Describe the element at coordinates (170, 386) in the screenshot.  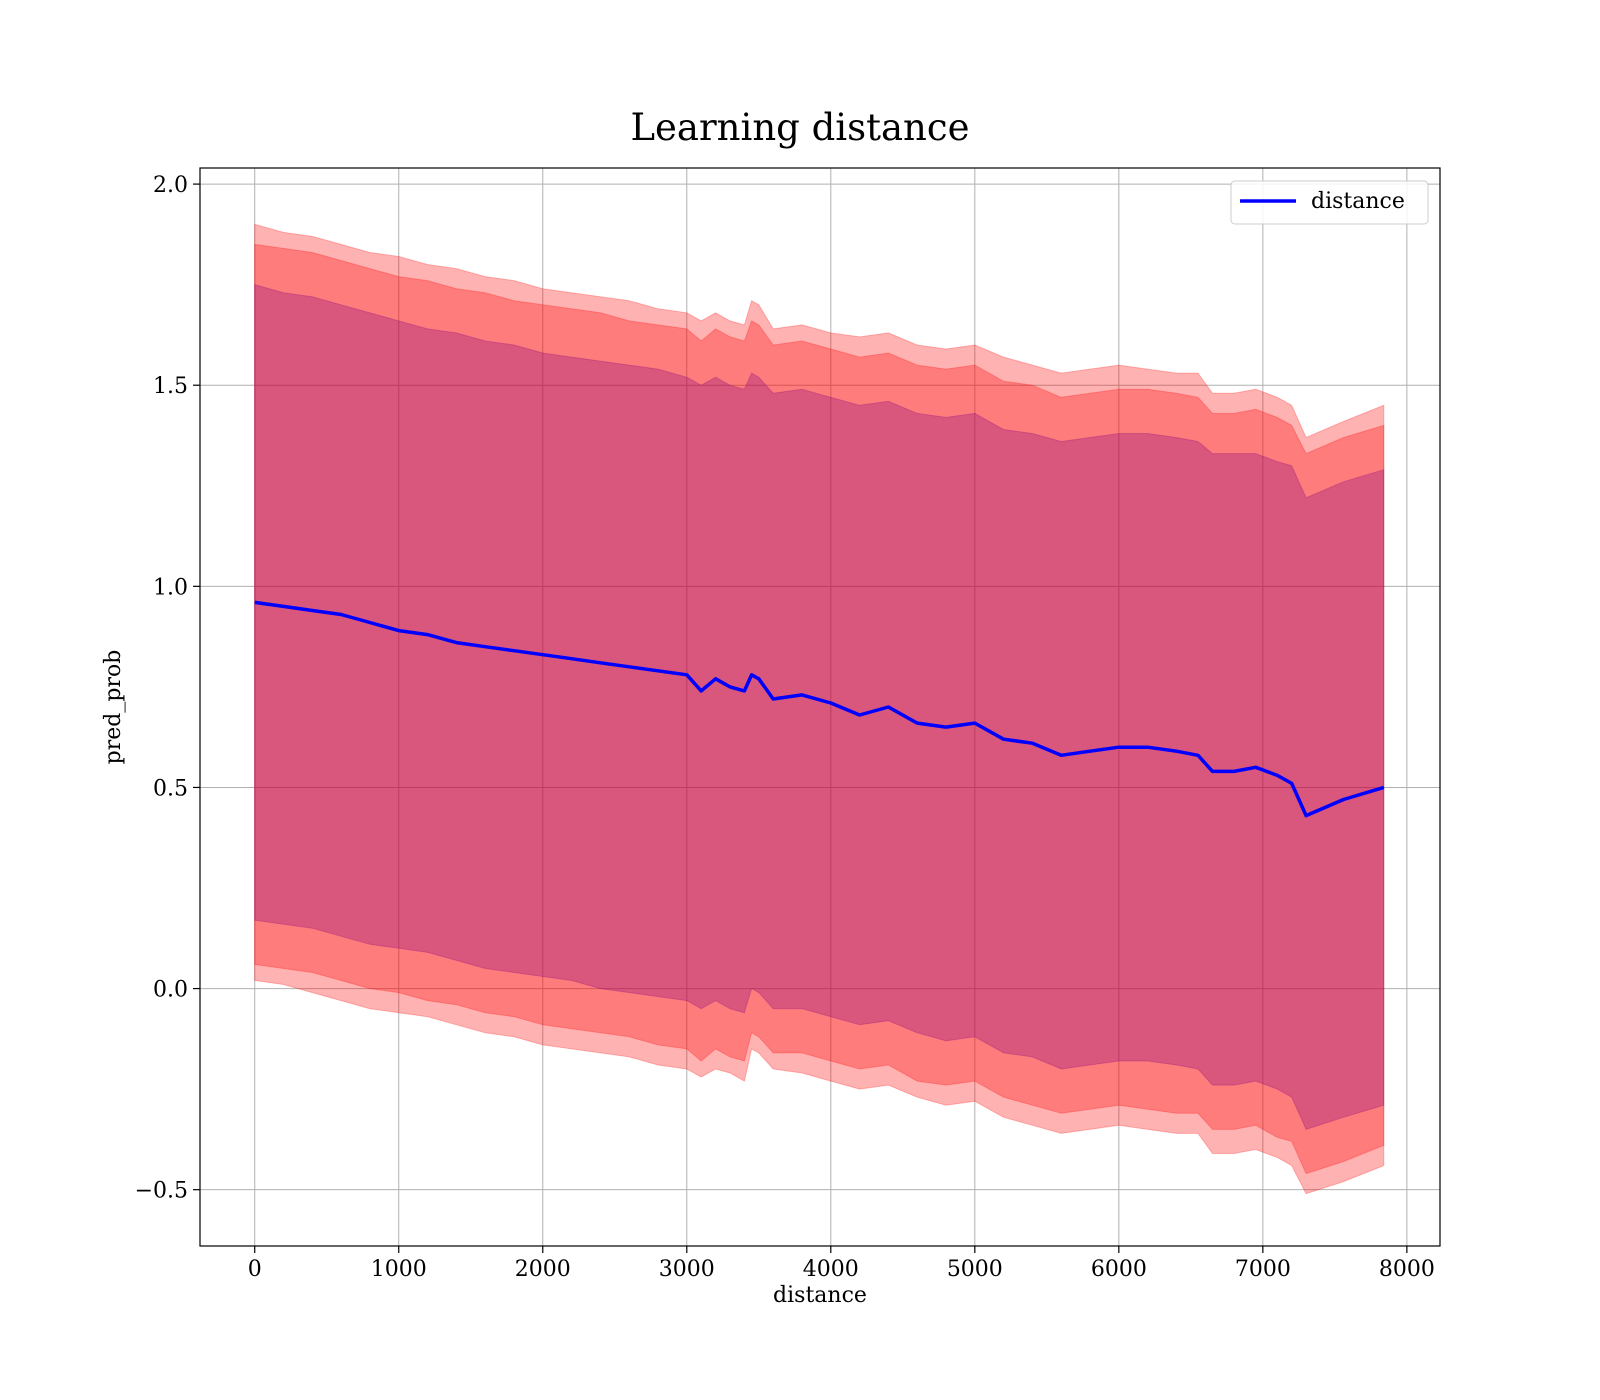
I see `y-tick-label: 1.5` at that location.